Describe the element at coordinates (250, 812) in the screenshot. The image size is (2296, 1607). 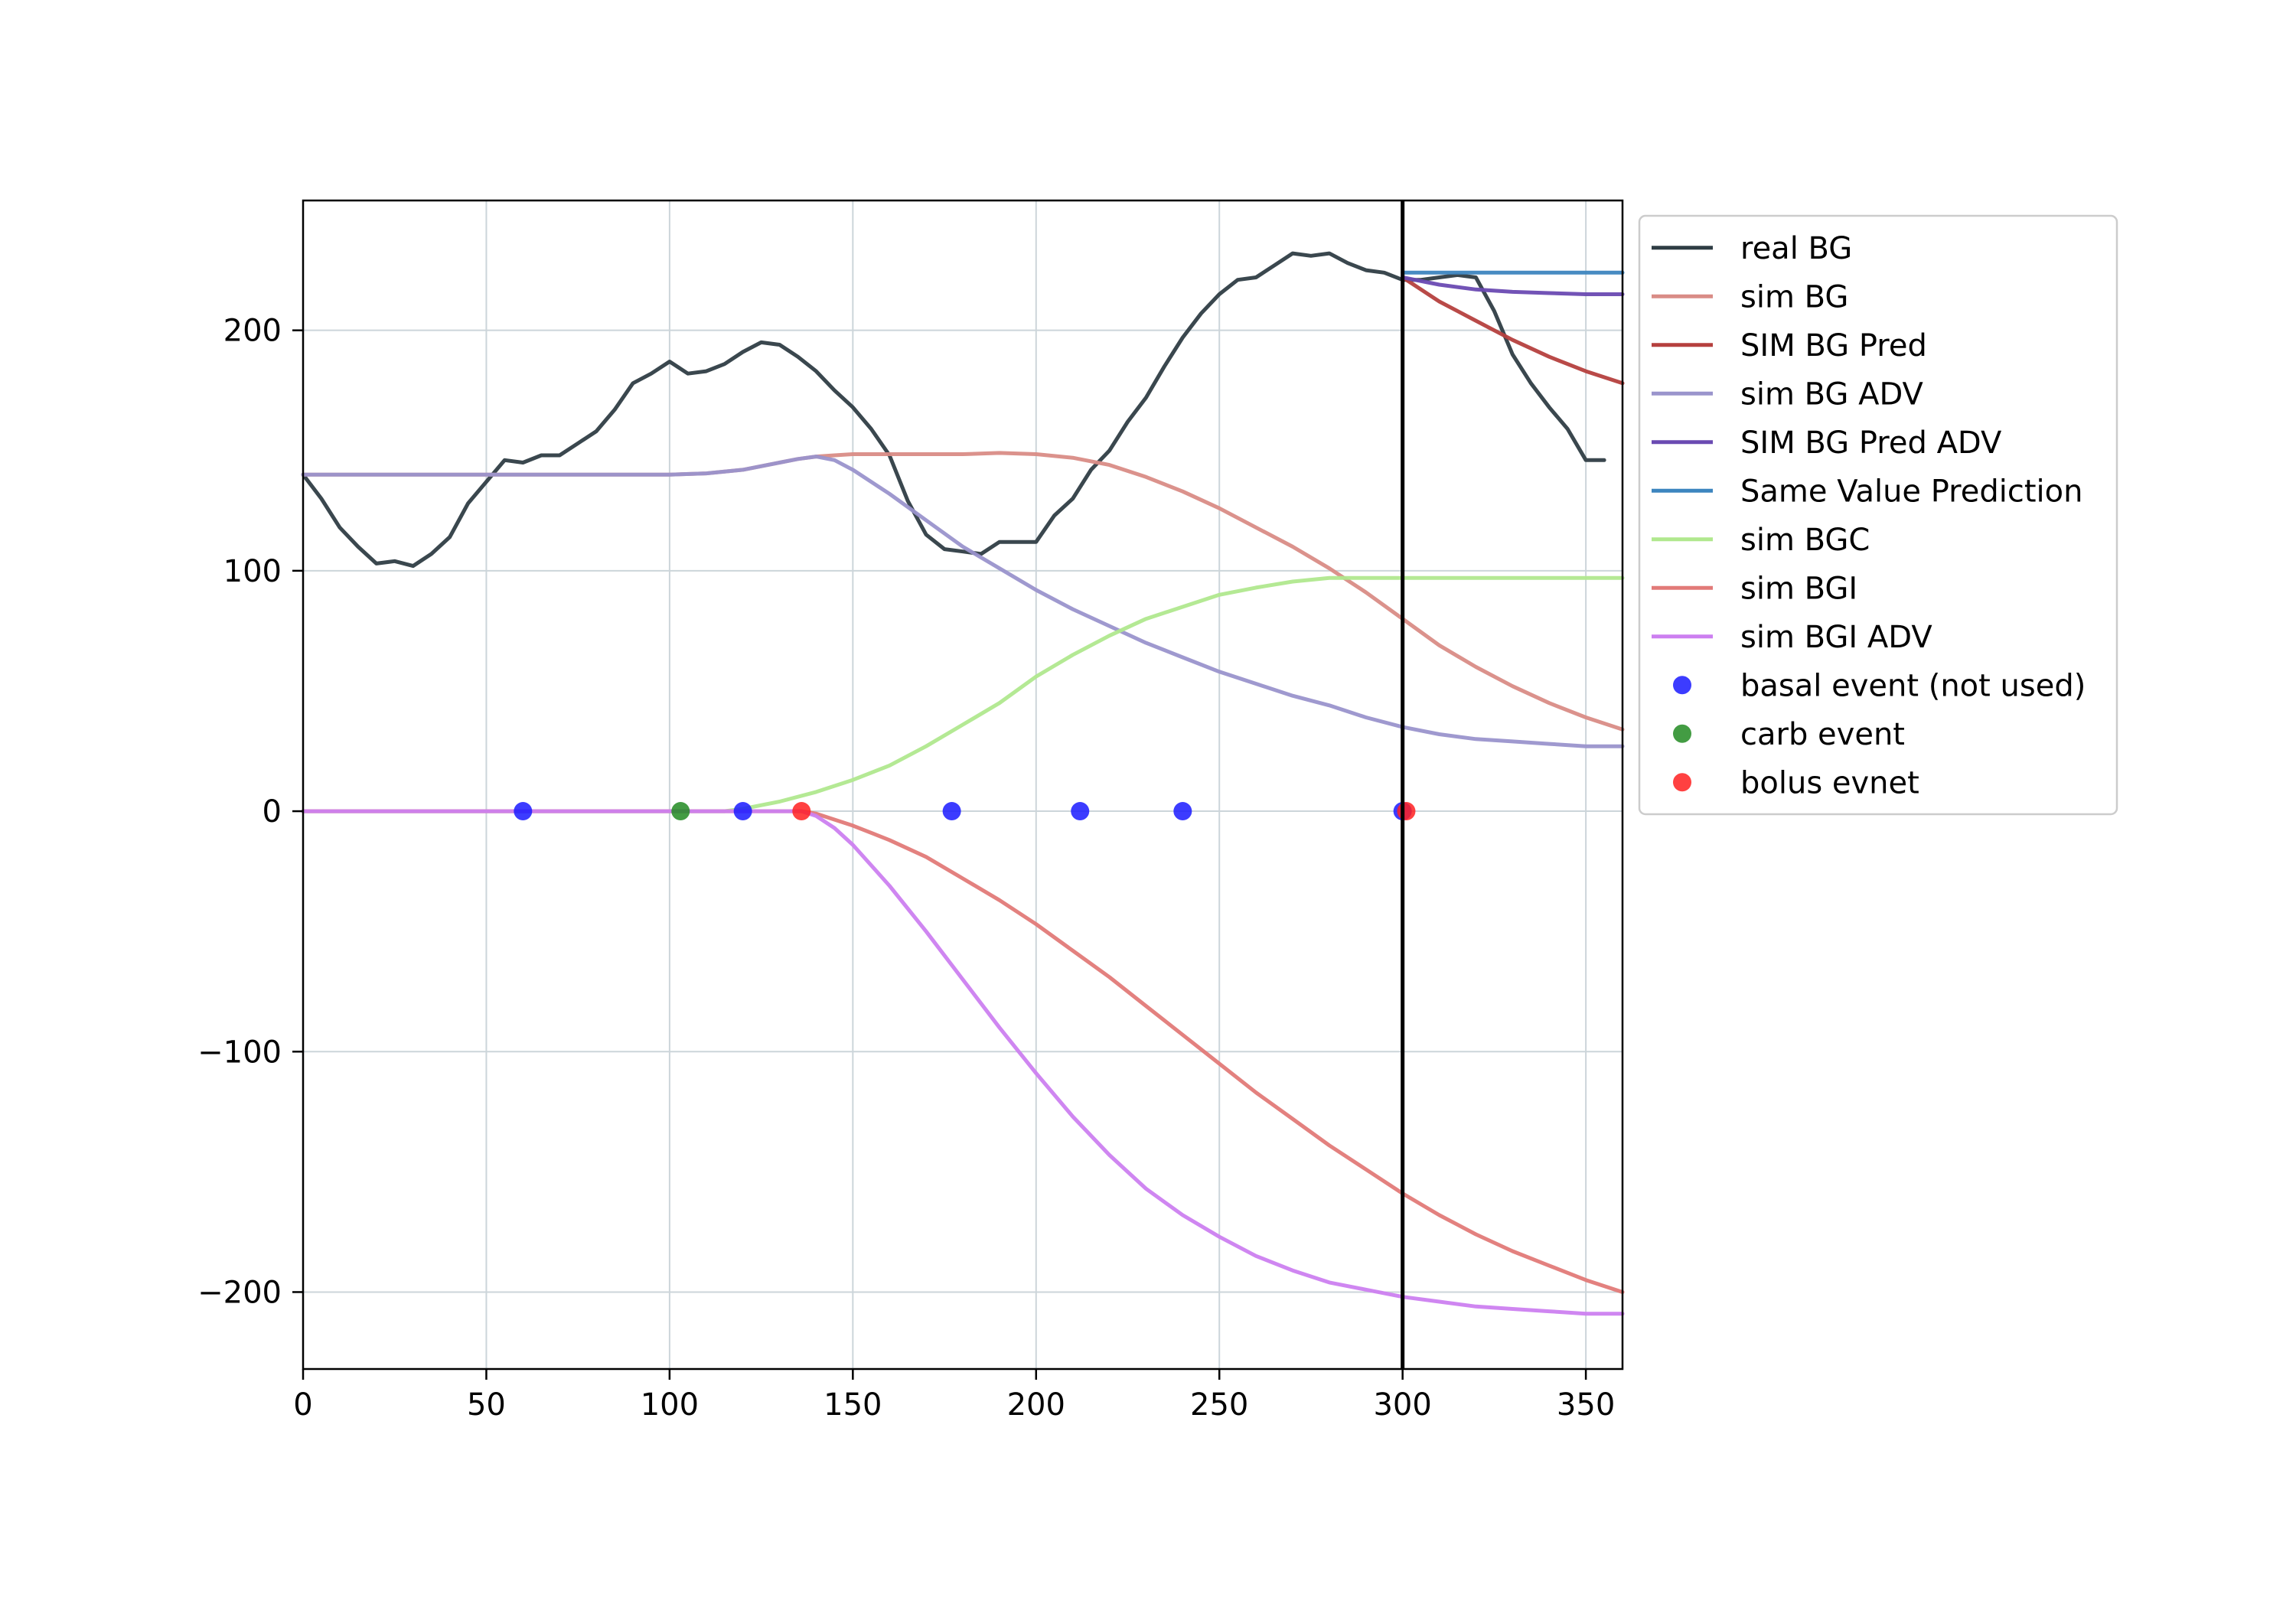
I see `y-axis: −200 −100 0 100 200` at that location.